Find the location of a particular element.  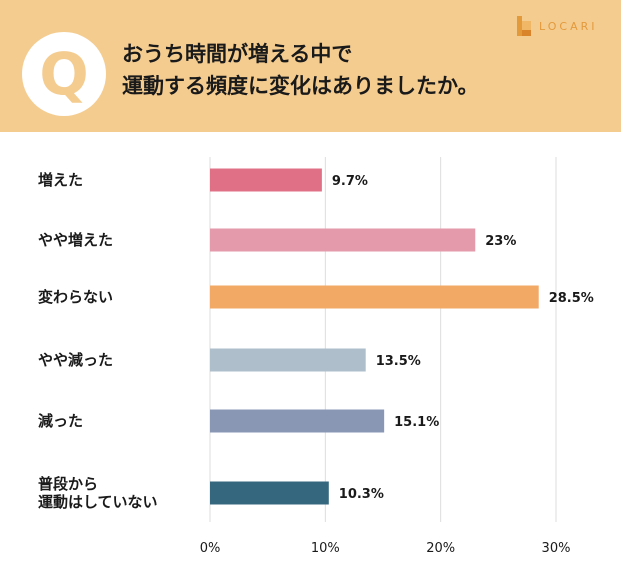

value-label: 13.5% is located at coordinates (398, 361).